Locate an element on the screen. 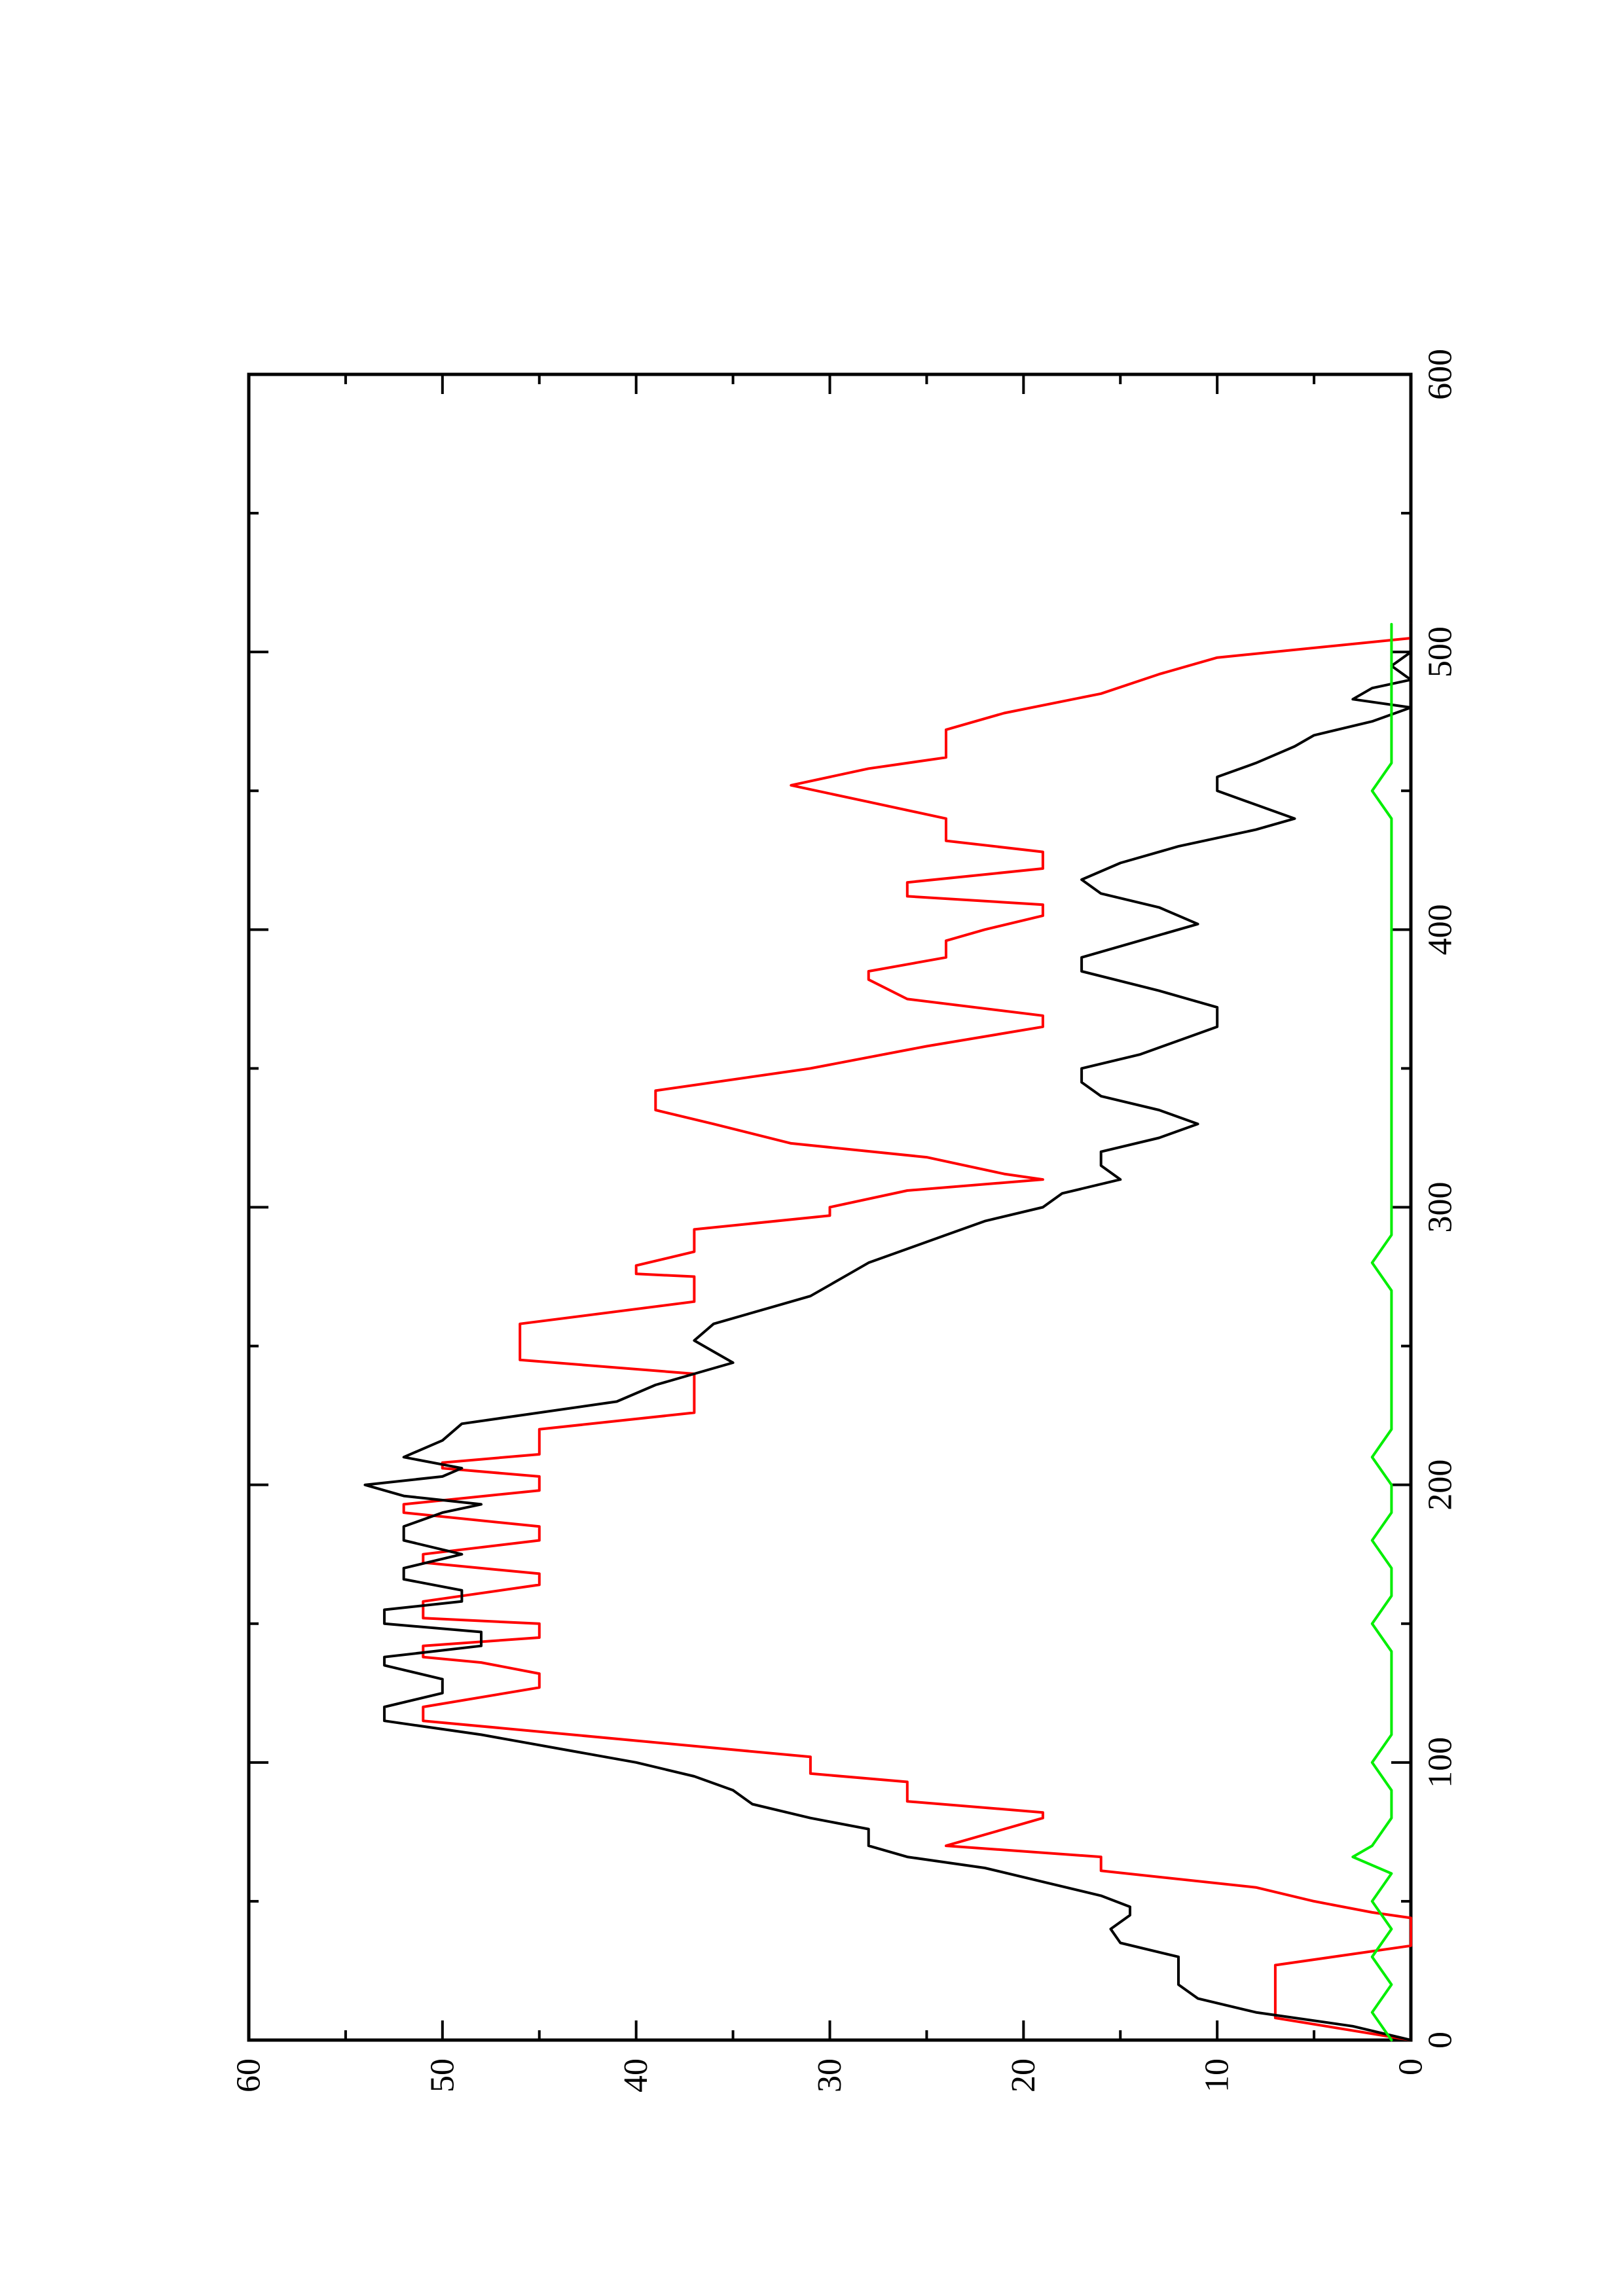  y-tick-label: 20 is located at coordinates (1023, 2075).